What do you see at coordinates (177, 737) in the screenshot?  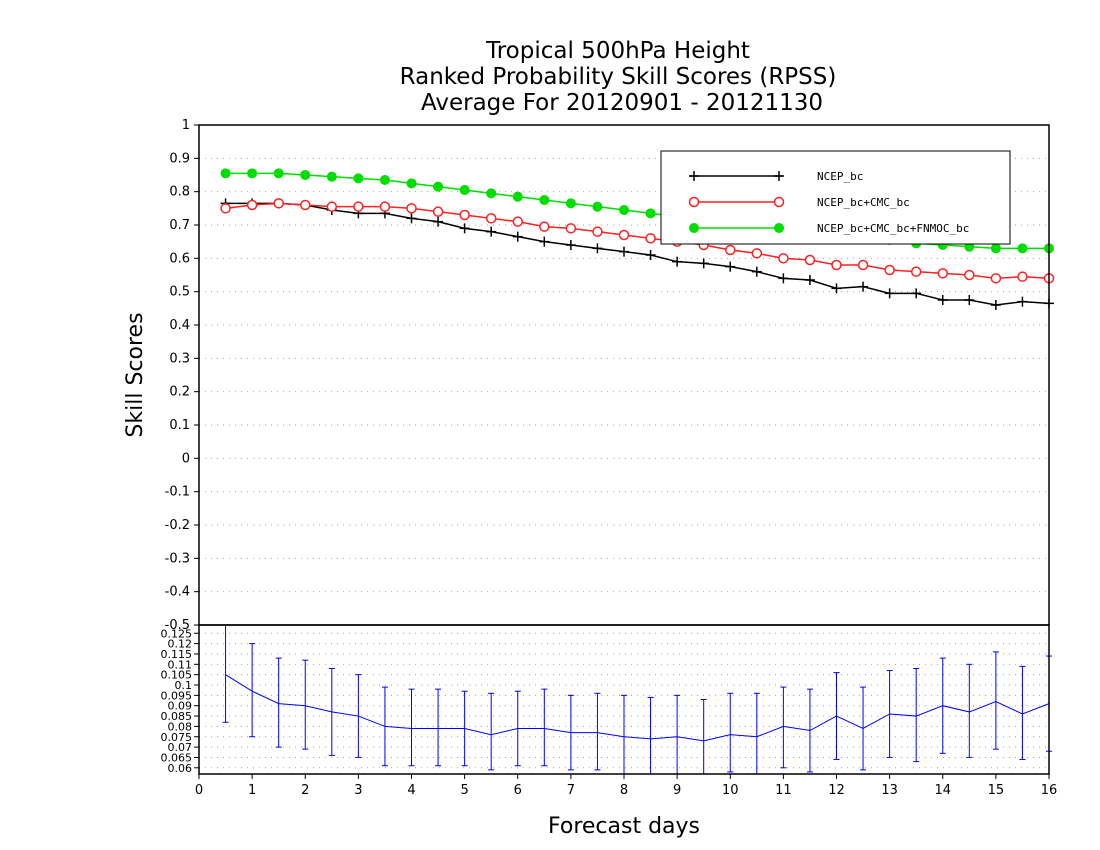 I see `difference-y-tick-label: 0.075` at bounding box center [177, 737].